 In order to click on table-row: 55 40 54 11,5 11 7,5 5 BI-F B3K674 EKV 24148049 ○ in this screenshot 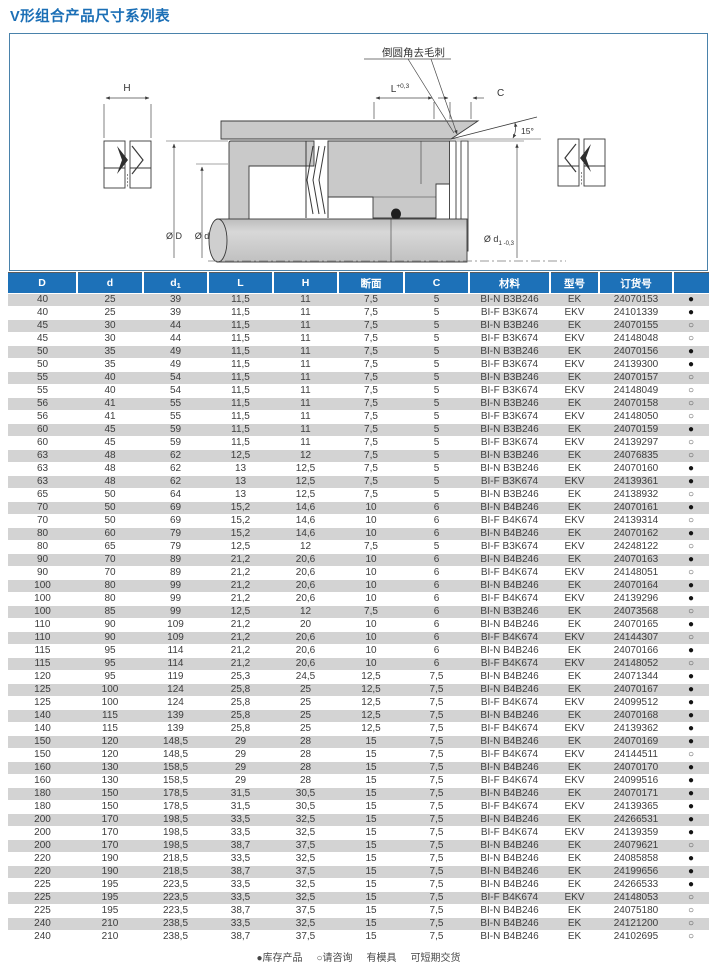, I will do `click(358, 391)`.